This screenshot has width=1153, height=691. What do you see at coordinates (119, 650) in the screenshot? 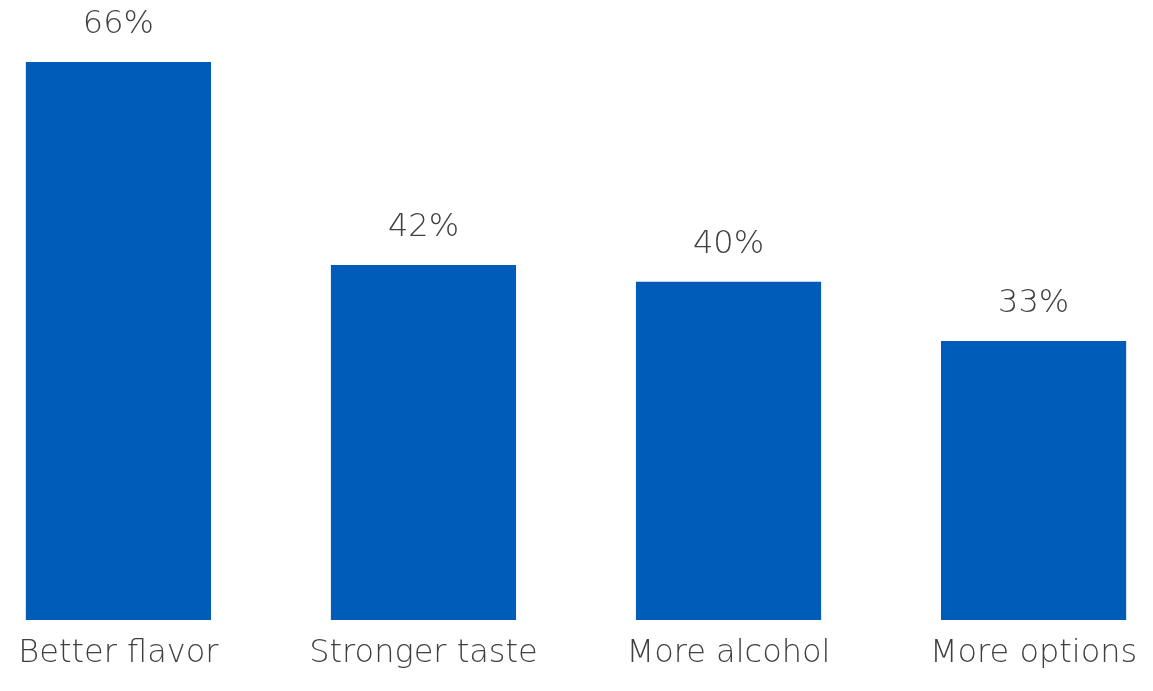
I see `x-tick-label: Better flavor` at bounding box center [119, 650].